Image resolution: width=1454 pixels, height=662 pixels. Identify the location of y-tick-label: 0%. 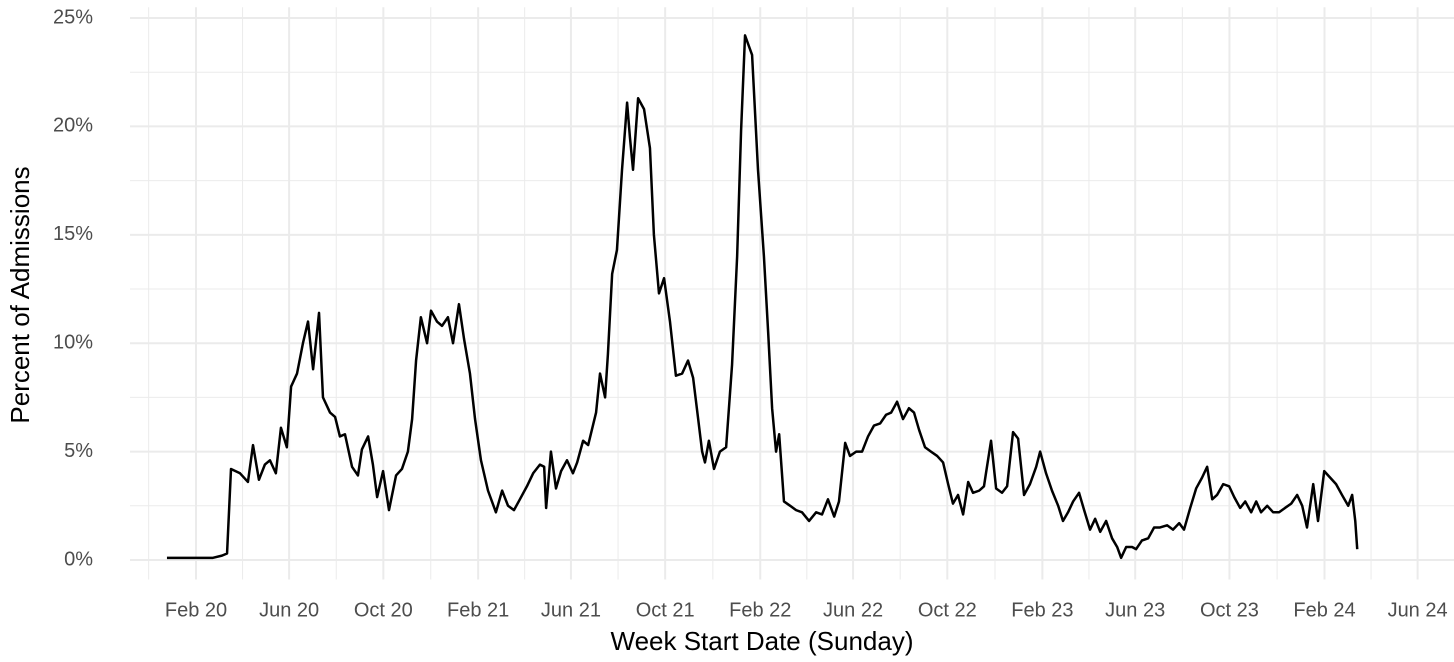
(78, 559).